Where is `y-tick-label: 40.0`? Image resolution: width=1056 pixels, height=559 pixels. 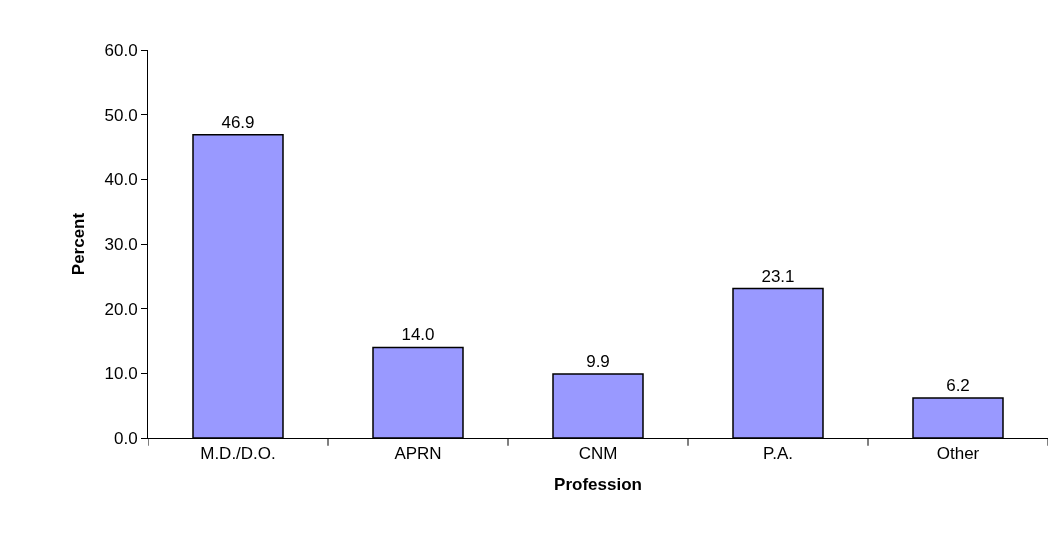
y-tick-label: 40.0 is located at coordinates (121, 180).